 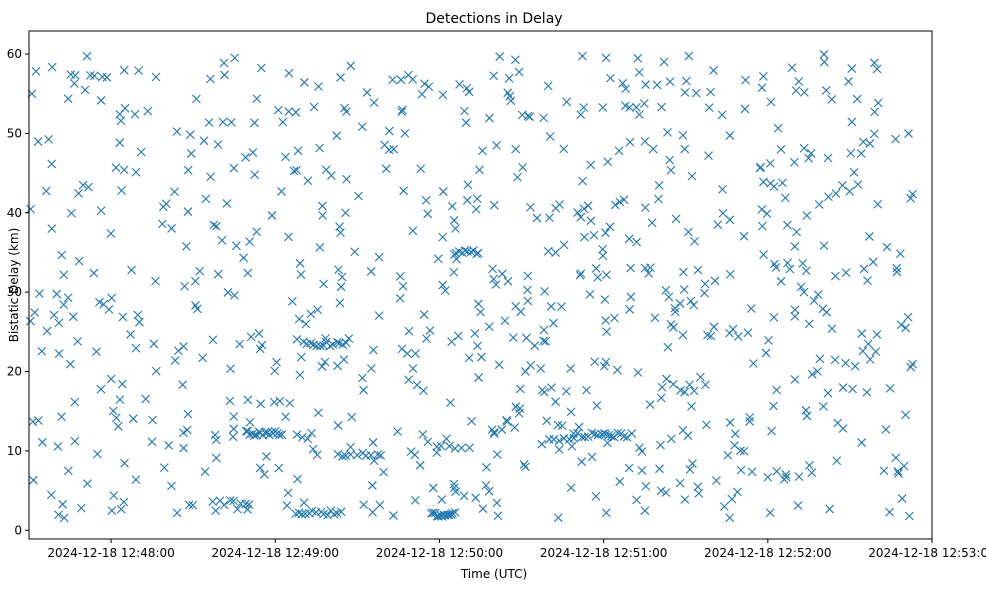 I want to click on x-tick-label: 2024-12-18 12:50:00, so click(x=439, y=553).